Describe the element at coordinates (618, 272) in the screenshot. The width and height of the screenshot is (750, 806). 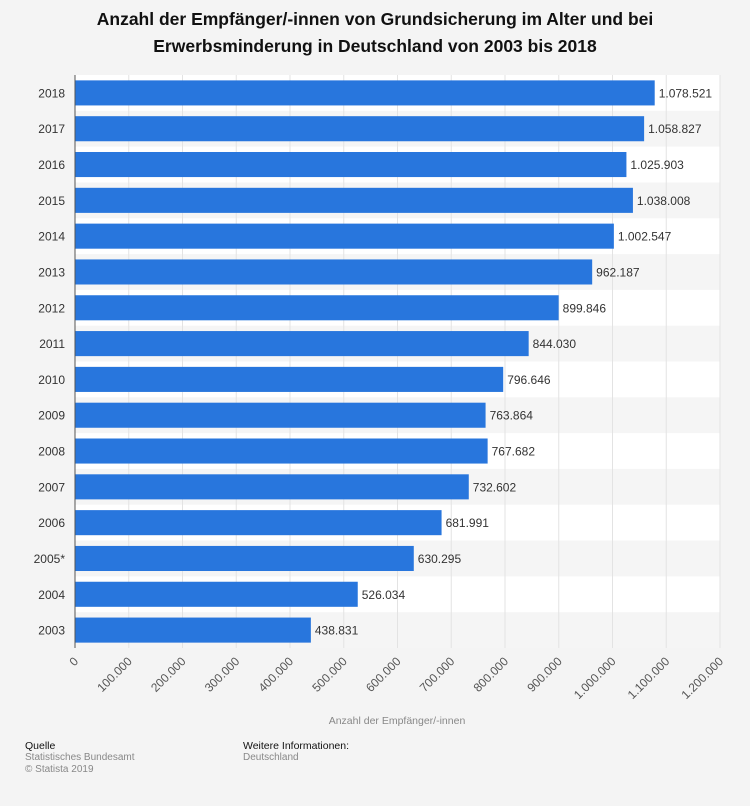
I see `value-label: 962.187` at that location.